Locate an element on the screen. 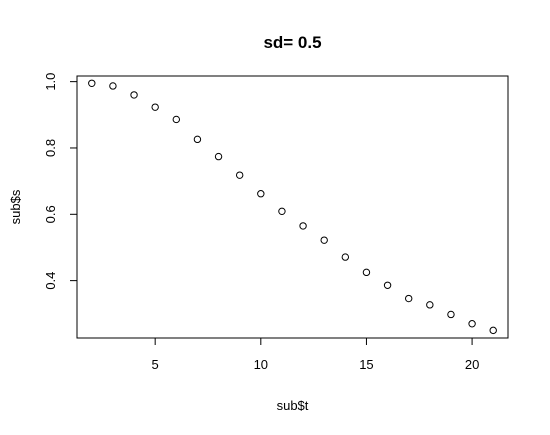  y-tick-label: 0.8 is located at coordinates (50, 148).